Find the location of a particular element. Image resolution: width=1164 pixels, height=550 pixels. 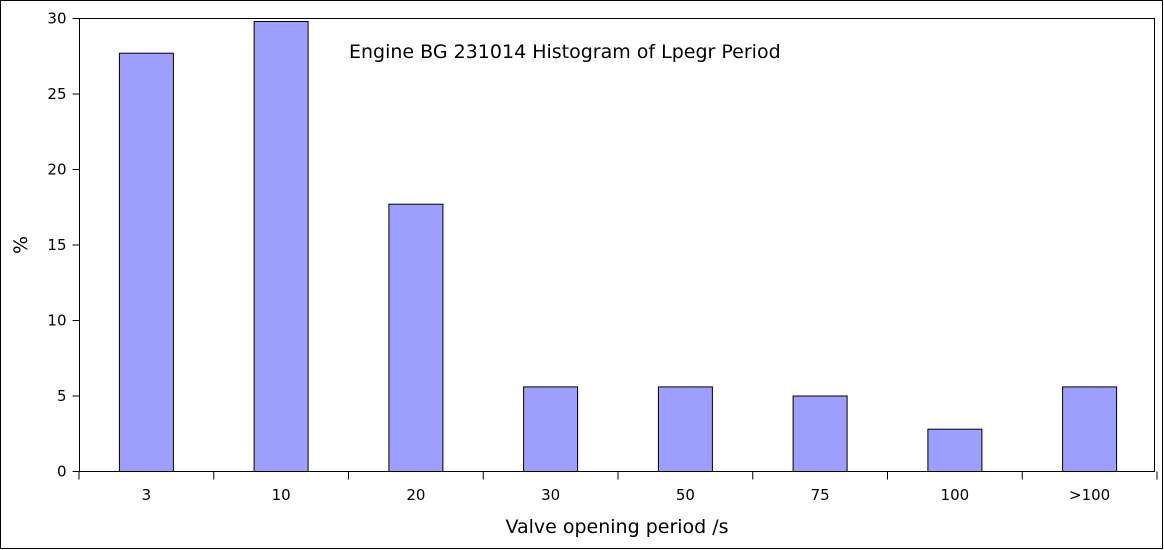

y-tick-label: 5 is located at coordinates (62, 396).